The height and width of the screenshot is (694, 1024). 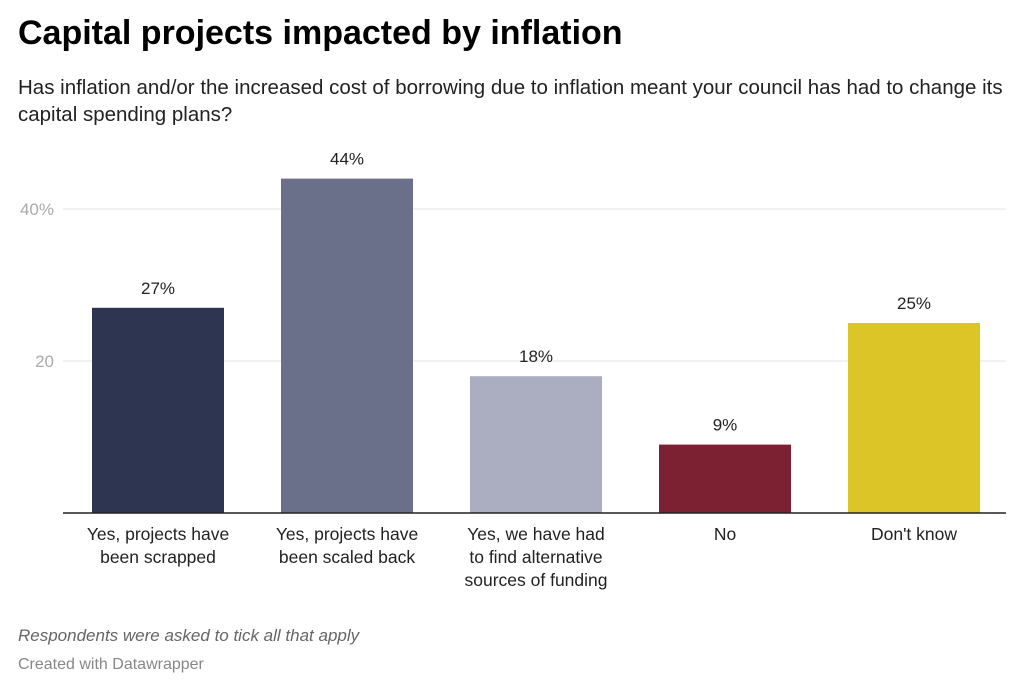 I want to click on x-tick-label: sources of funding, so click(x=535, y=580).